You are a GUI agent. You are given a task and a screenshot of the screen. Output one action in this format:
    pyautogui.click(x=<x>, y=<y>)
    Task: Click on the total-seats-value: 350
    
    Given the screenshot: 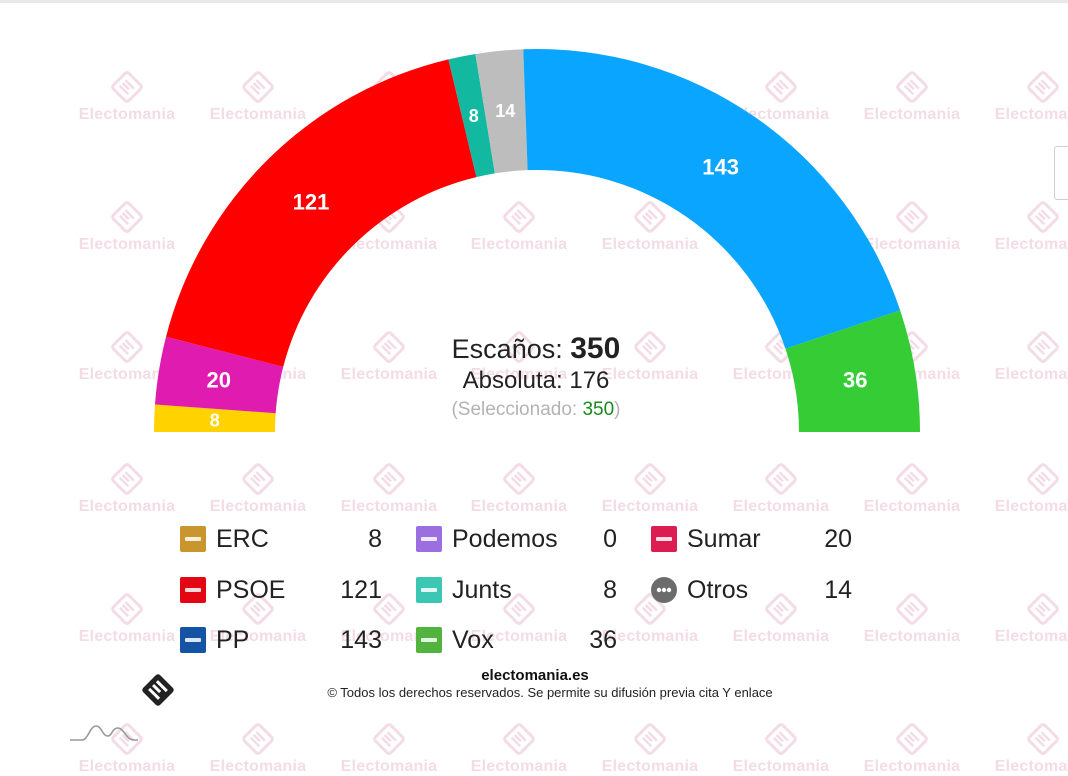 What is the action you would take?
    pyautogui.click(x=595, y=348)
    